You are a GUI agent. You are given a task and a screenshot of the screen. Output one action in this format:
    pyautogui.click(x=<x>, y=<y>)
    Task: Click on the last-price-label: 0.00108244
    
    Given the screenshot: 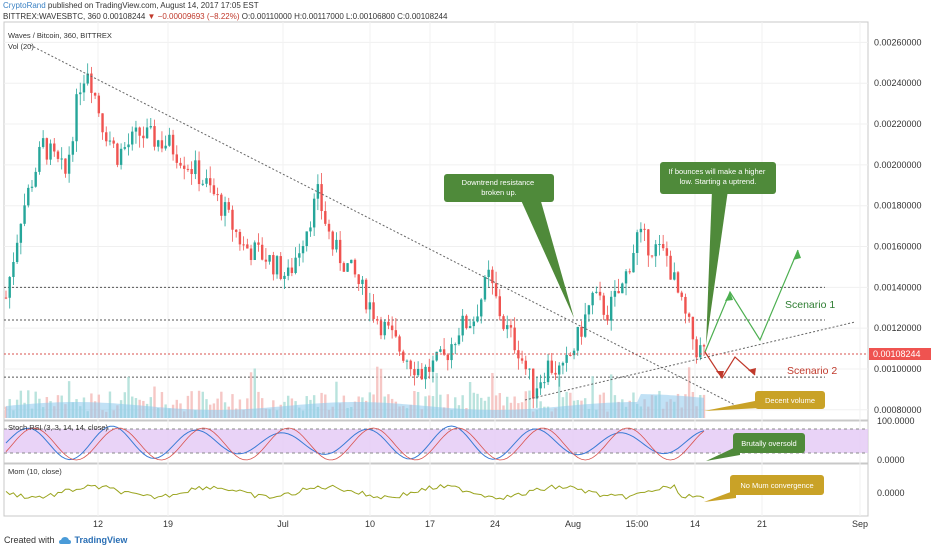 What is the action you would take?
    pyautogui.click(x=897, y=354)
    